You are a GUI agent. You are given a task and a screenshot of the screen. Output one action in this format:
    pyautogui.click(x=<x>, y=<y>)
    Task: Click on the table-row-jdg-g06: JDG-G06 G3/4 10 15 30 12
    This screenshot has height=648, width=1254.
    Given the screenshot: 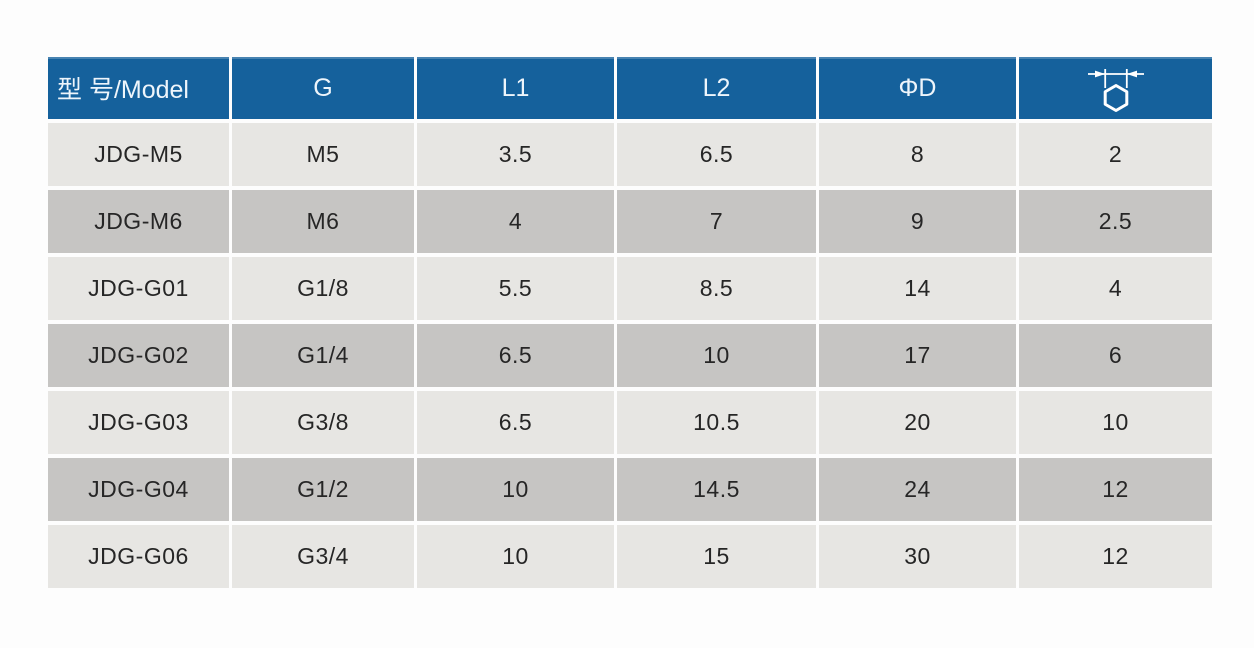 What is the action you would take?
    pyautogui.click(x=630, y=556)
    